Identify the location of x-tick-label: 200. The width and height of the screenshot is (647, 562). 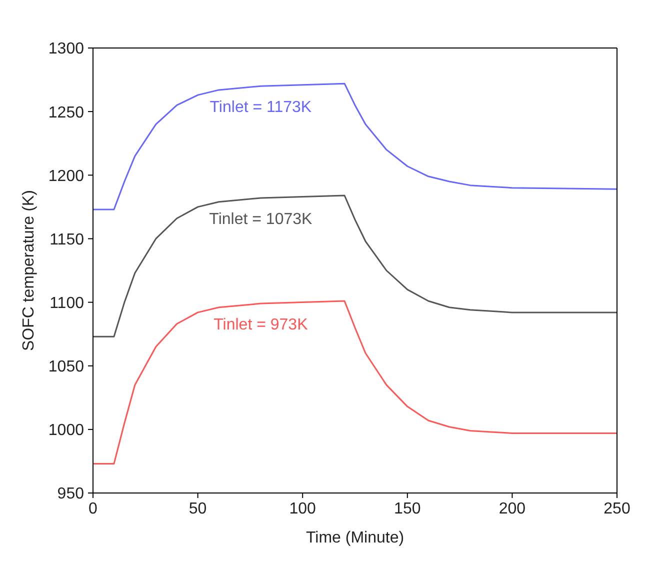
(512, 509).